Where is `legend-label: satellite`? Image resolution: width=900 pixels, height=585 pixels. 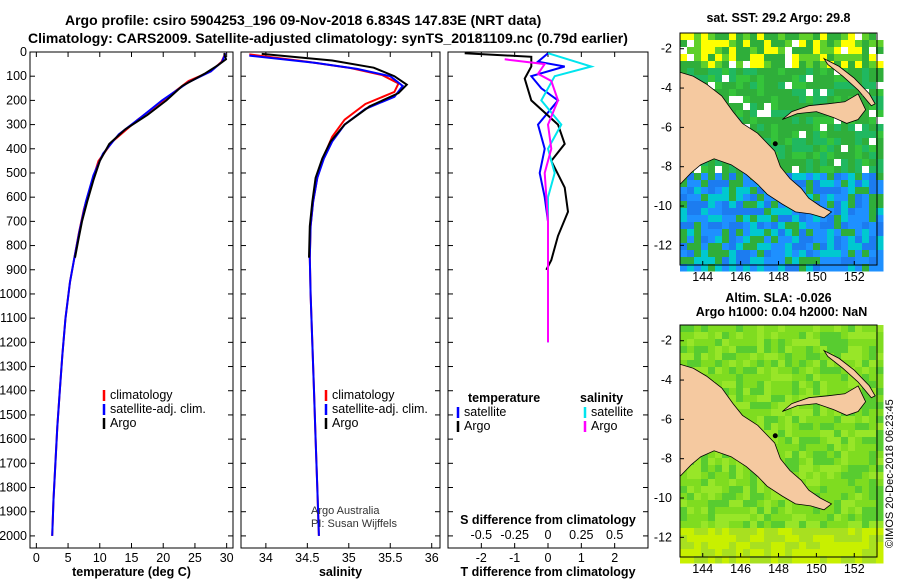 legend-label: satellite is located at coordinates (612, 412).